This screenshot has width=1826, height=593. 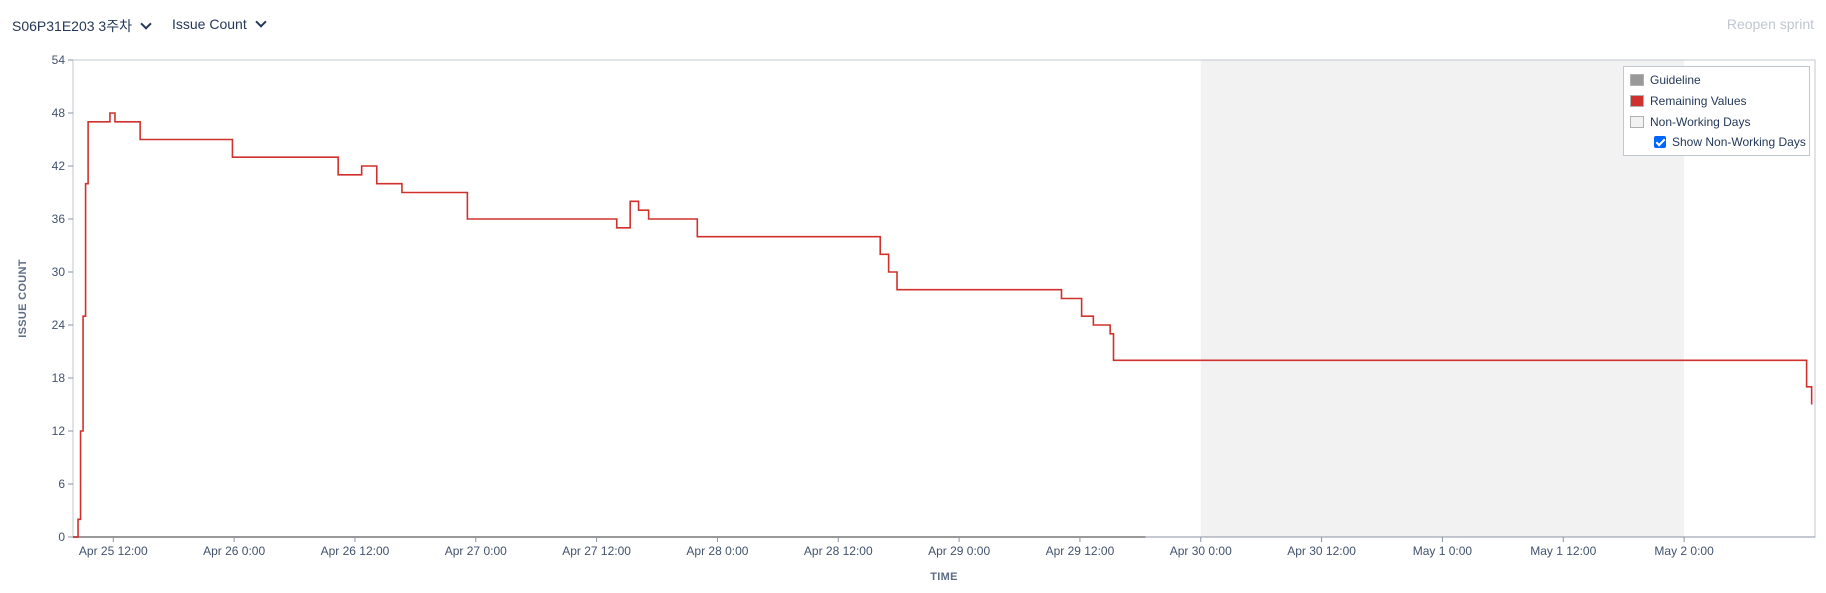 I want to click on x-axis-title: TIME, so click(x=943, y=577).